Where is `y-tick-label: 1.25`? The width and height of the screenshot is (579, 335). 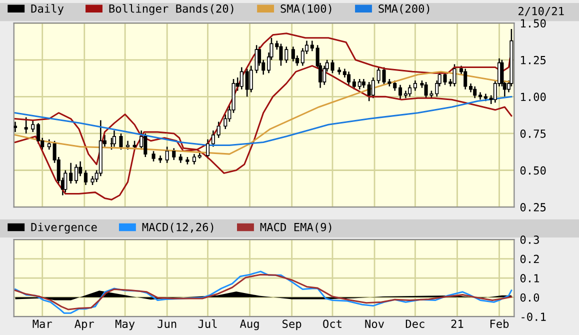 y-tick-label: 1.25 is located at coordinates (533, 60).